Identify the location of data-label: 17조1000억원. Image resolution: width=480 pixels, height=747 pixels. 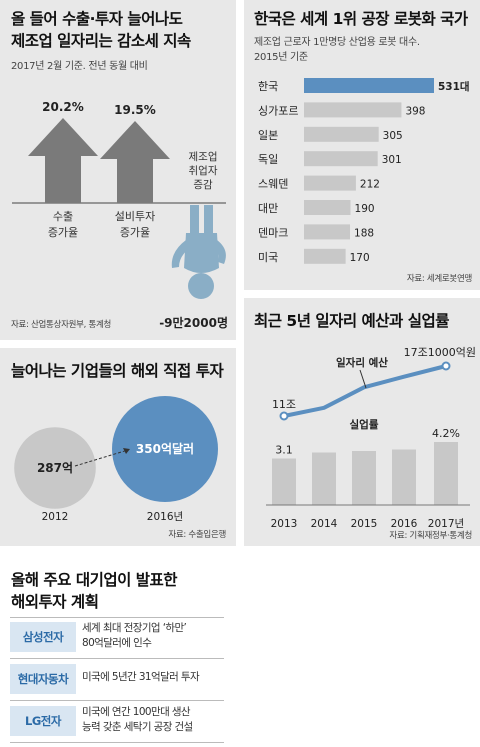
(440, 352).